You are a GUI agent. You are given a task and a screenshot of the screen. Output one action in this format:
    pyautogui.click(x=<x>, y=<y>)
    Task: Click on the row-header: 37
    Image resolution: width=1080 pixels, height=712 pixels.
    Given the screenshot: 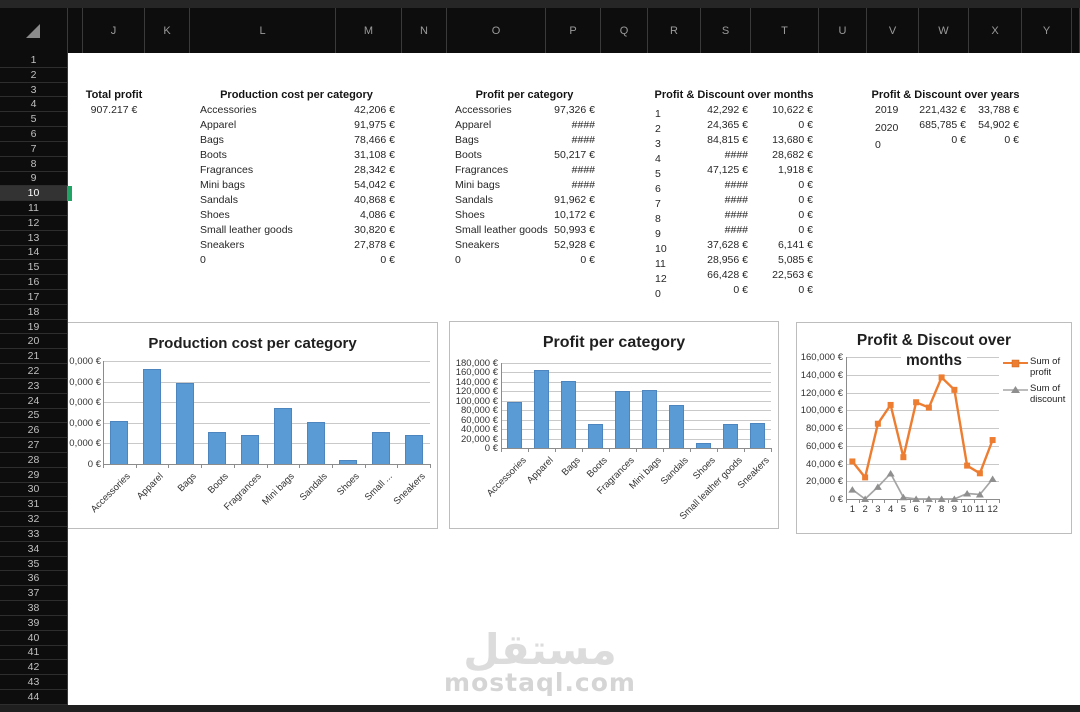 What is the action you would take?
    pyautogui.click(x=33, y=594)
    